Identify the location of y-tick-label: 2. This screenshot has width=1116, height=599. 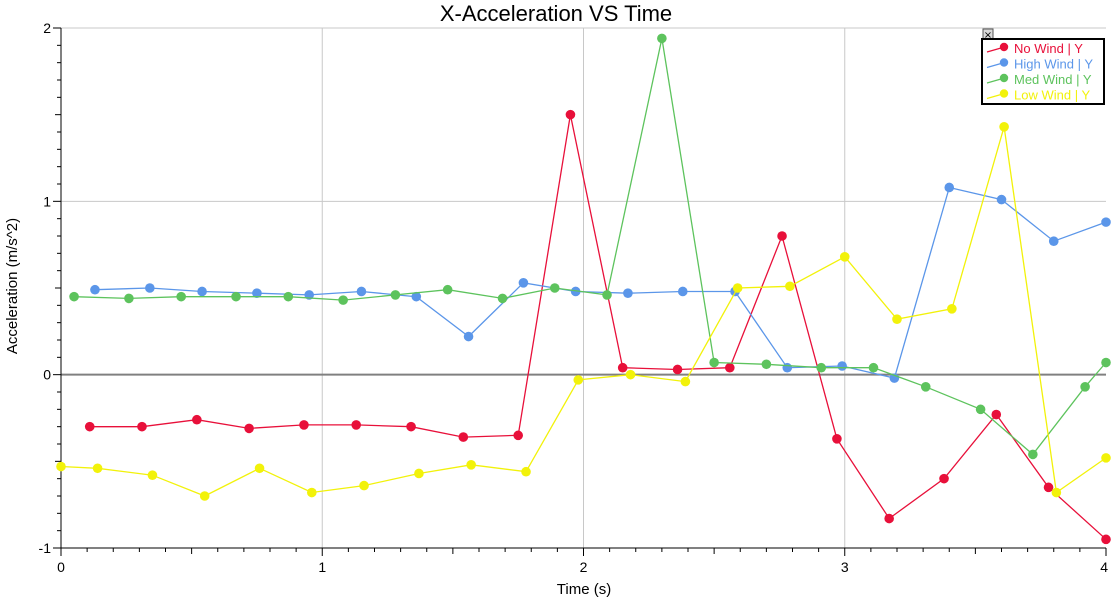
(47, 28).